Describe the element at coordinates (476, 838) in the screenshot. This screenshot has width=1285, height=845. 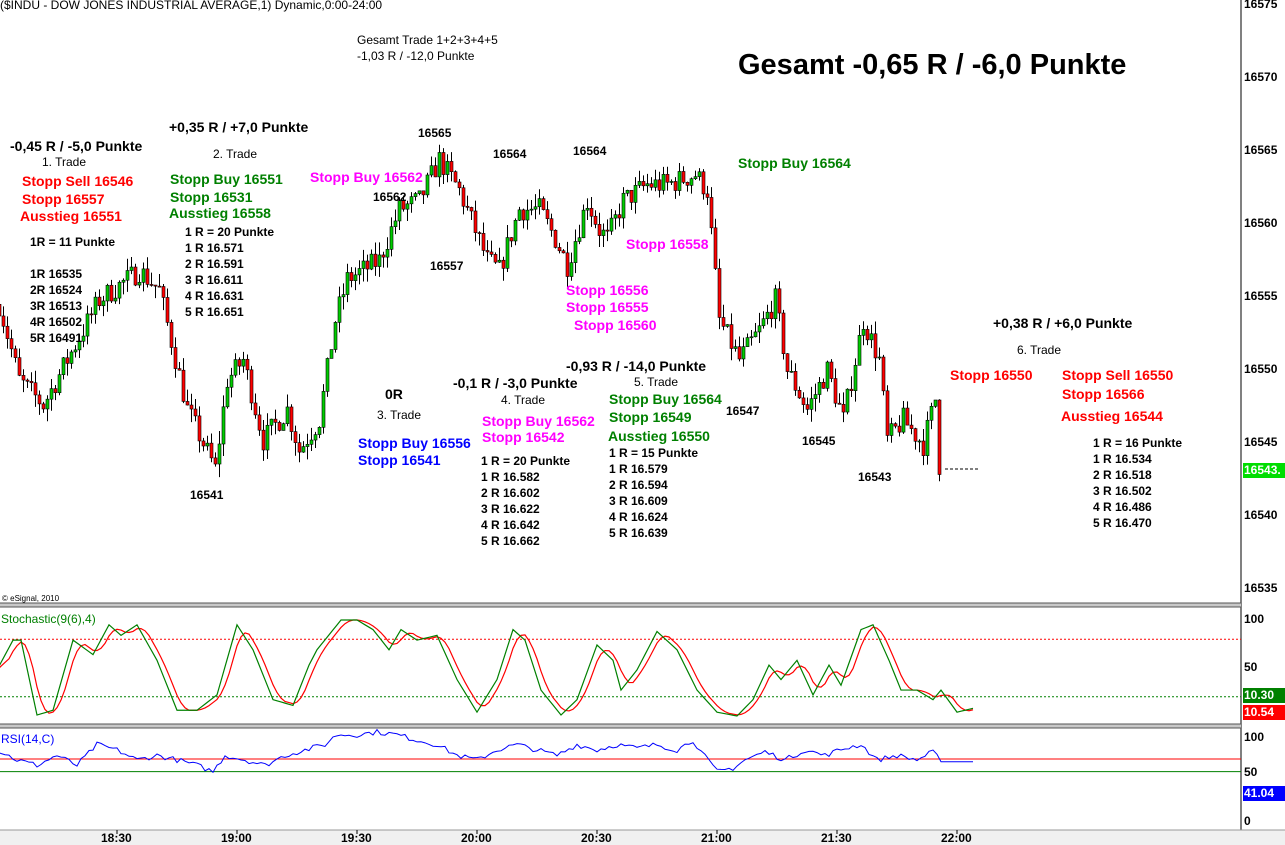
I see `time-axis-tick: 20:00` at that location.